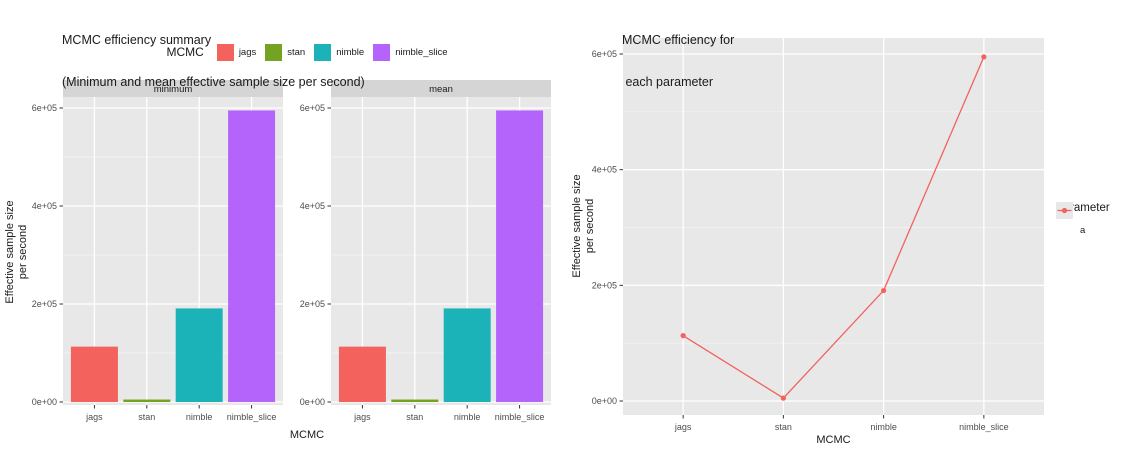 This screenshot has width=1125, height=450. What do you see at coordinates (668, 82) in the screenshot?
I see `right-chart-title-line2: each parameter` at bounding box center [668, 82].